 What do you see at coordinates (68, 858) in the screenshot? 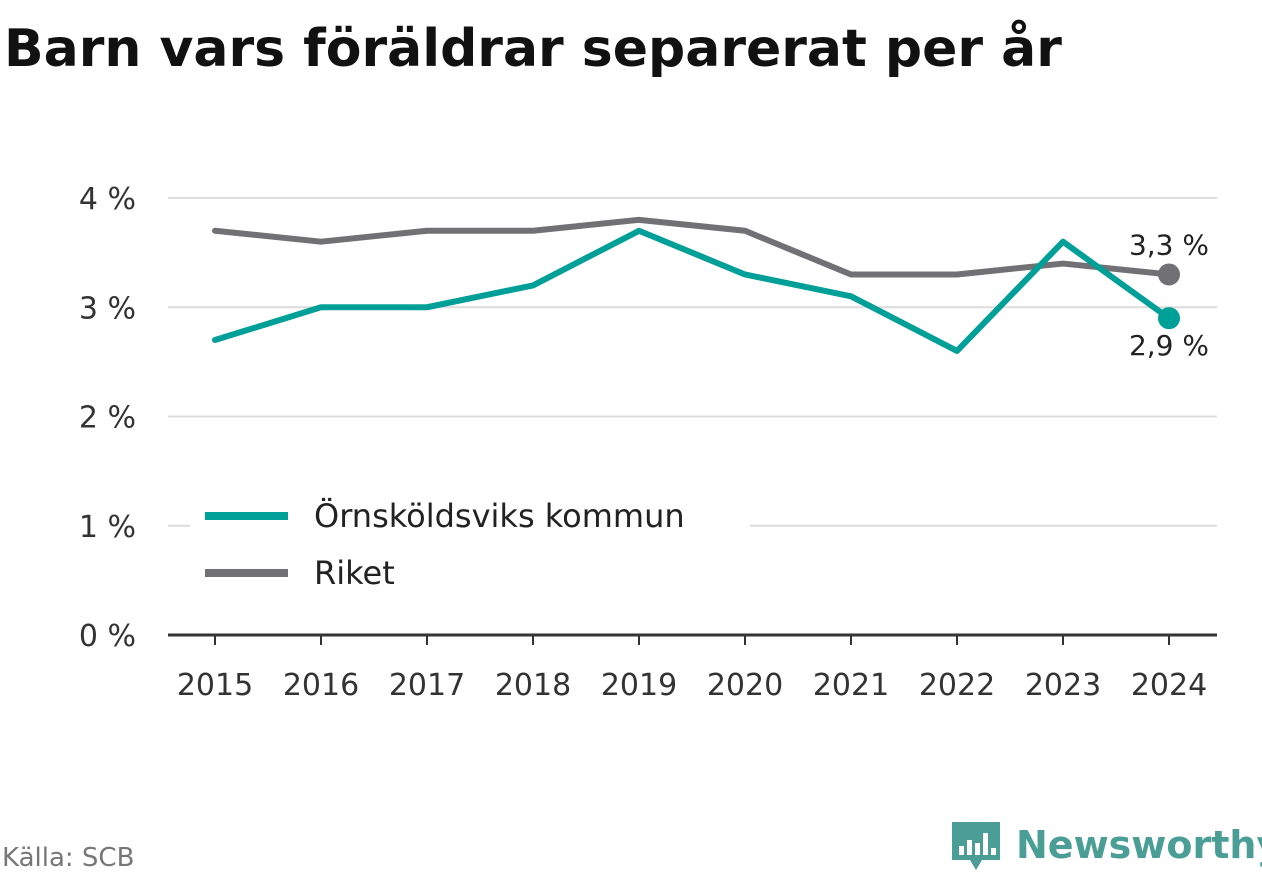
I see `source-label: Källa: SCB` at bounding box center [68, 858].